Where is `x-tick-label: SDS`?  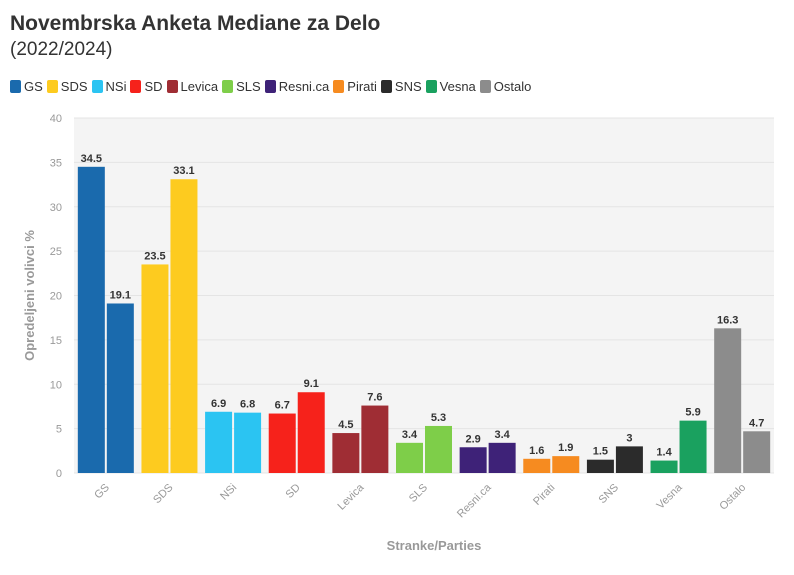 x-tick-label: SDS is located at coordinates (163, 494).